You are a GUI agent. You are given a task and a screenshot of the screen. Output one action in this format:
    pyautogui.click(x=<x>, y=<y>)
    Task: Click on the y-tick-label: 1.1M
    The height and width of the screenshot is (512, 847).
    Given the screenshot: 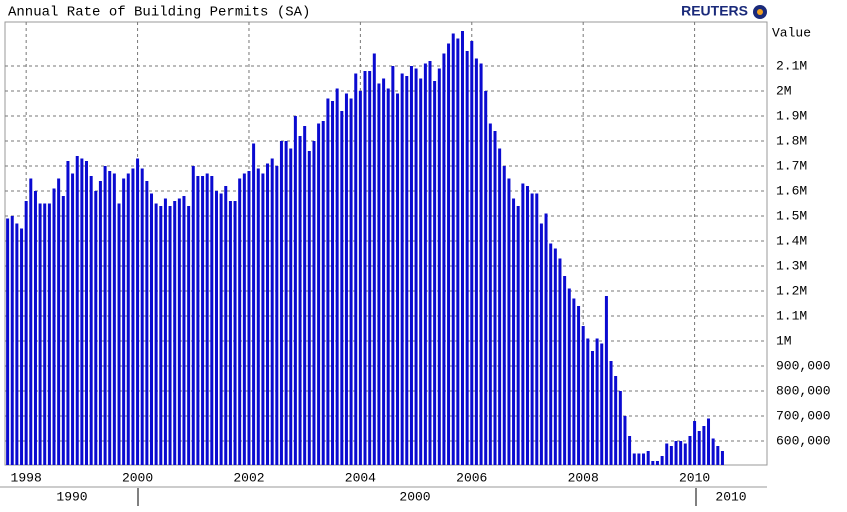 What is the action you would take?
    pyautogui.click(x=791, y=315)
    